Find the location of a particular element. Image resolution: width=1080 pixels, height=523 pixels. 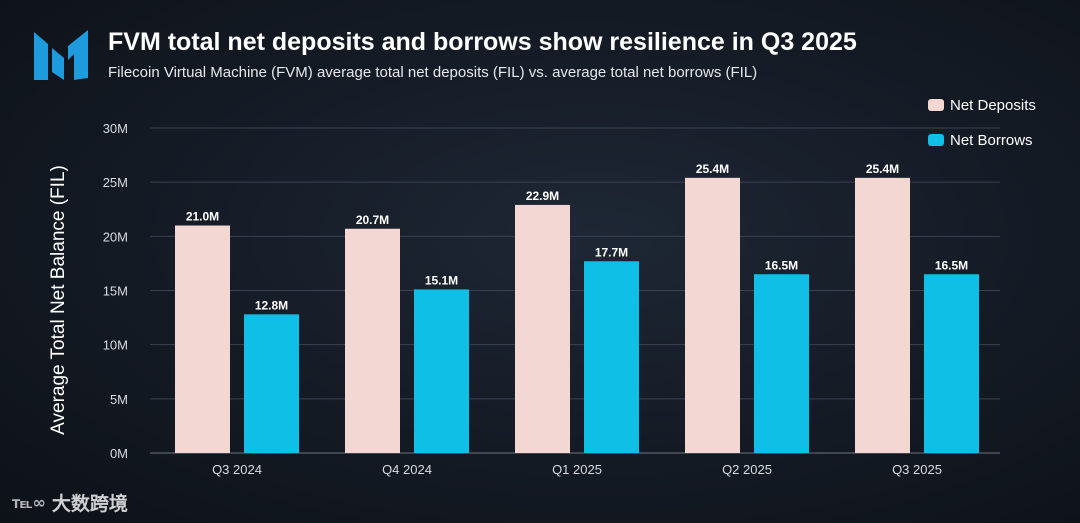

data-label: 12.8M is located at coordinates (271, 305).